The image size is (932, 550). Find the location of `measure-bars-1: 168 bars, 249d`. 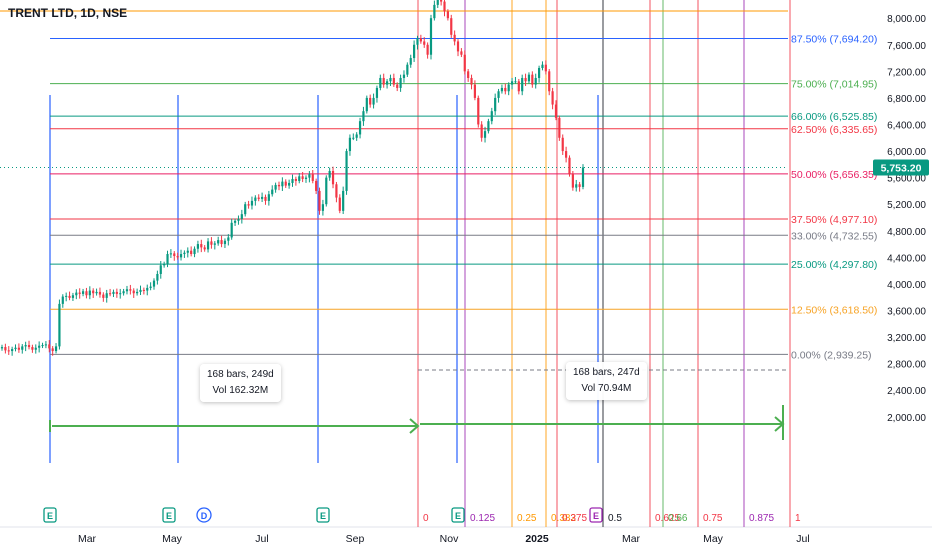

measure-bars-1: 168 bars, 249d is located at coordinates (240, 374).